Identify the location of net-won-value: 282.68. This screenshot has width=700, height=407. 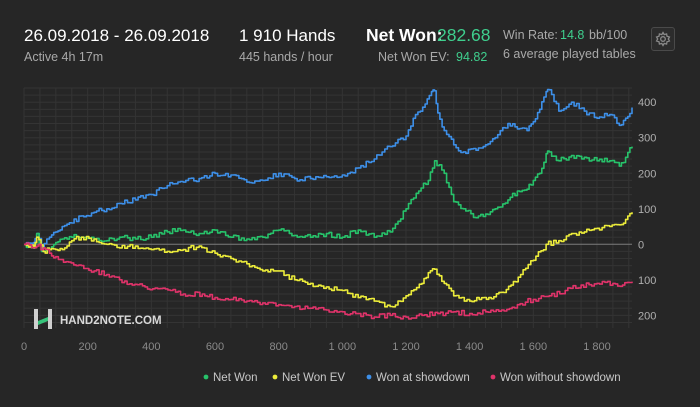
(464, 35).